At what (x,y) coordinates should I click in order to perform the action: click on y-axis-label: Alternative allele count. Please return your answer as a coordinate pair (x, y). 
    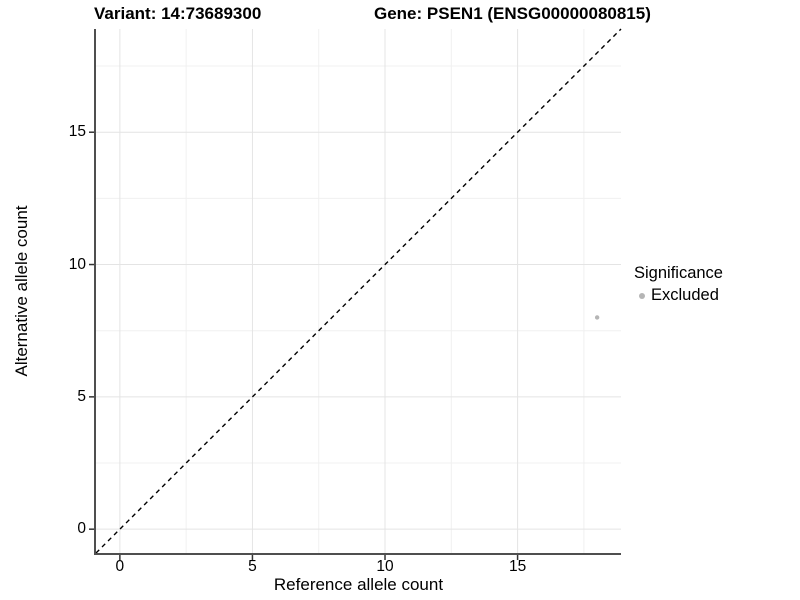
    Looking at the image, I should click on (21, 291).